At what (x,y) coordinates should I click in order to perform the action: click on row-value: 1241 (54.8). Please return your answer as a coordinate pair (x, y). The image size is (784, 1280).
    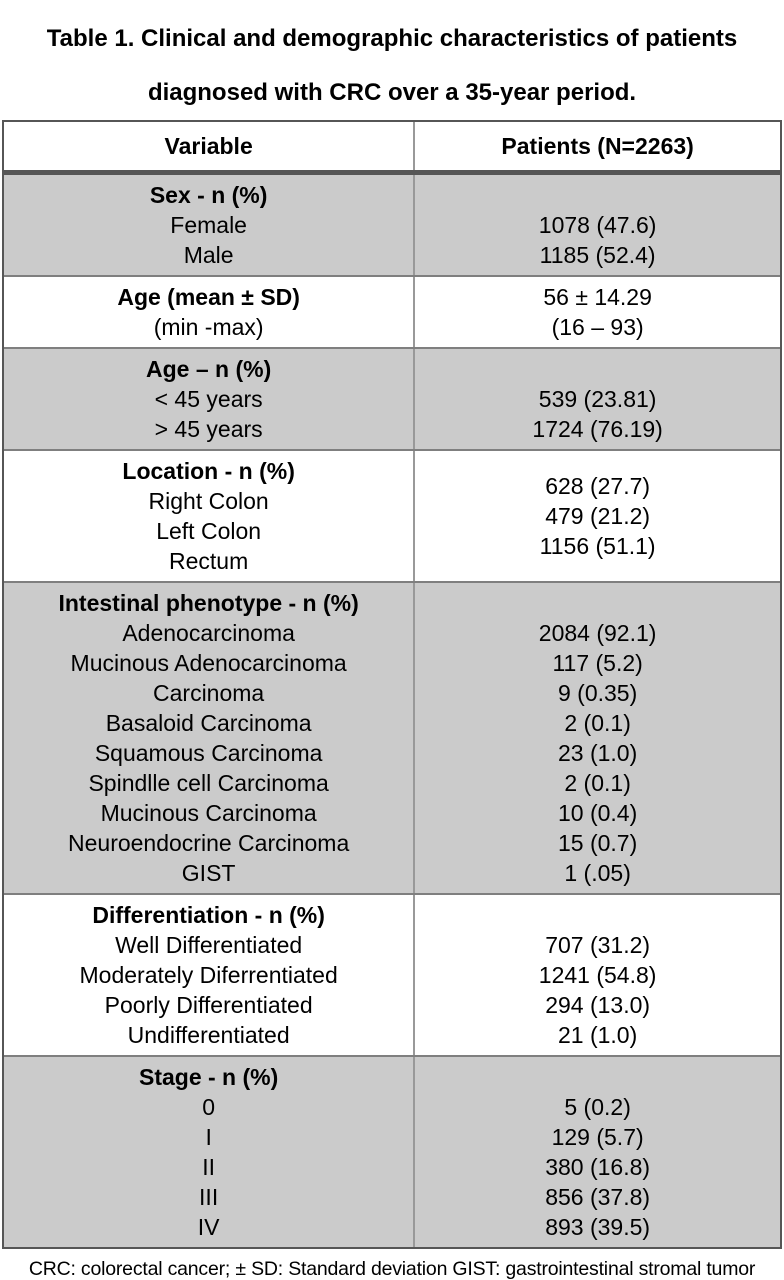
    Looking at the image, I should click on (597, 975).